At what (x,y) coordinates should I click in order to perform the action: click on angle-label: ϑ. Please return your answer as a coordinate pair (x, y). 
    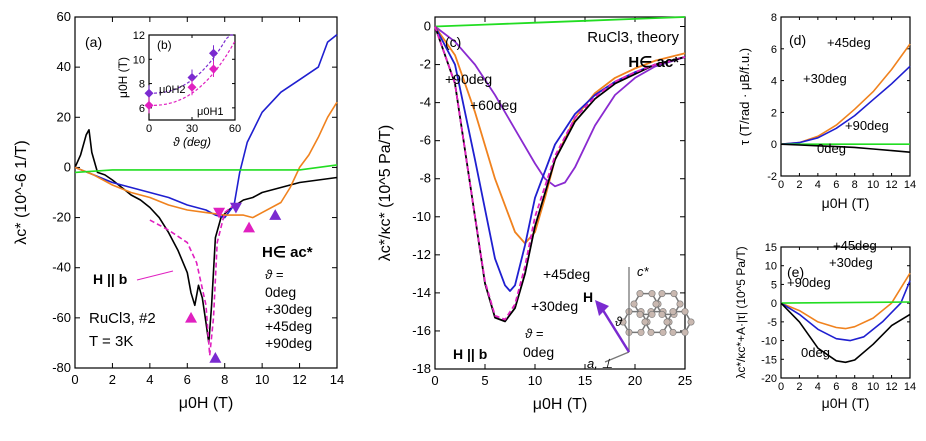
    Looking at the image, I should click on (619, 321).